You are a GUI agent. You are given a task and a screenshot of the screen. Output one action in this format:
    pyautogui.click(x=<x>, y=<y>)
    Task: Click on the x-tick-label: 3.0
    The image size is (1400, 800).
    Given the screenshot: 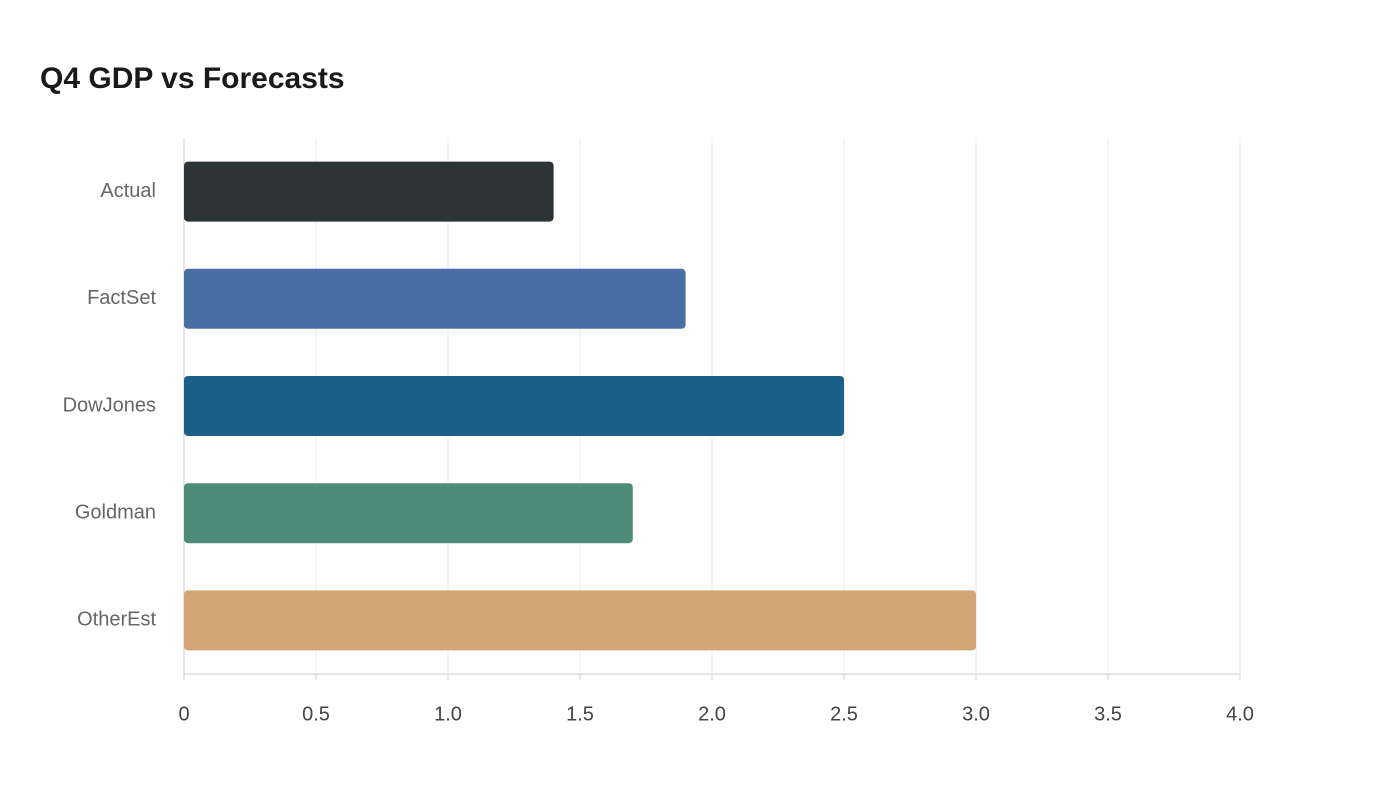 What is the action you would take?
    pyautogui.click(x=976, y=714)
    